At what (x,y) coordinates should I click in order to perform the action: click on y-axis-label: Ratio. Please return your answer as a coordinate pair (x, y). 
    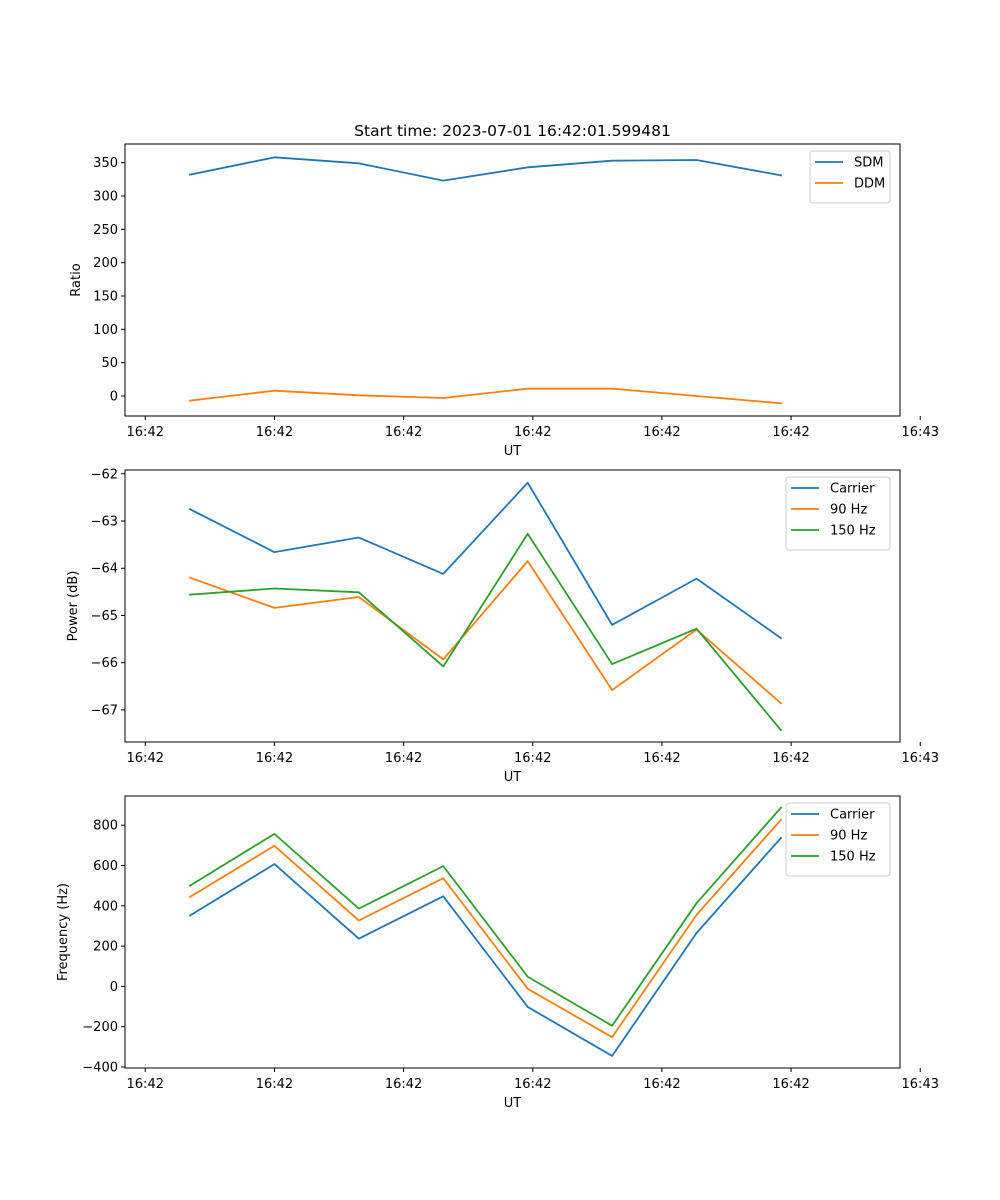
    Looking at the image, I should click on (76, 279).